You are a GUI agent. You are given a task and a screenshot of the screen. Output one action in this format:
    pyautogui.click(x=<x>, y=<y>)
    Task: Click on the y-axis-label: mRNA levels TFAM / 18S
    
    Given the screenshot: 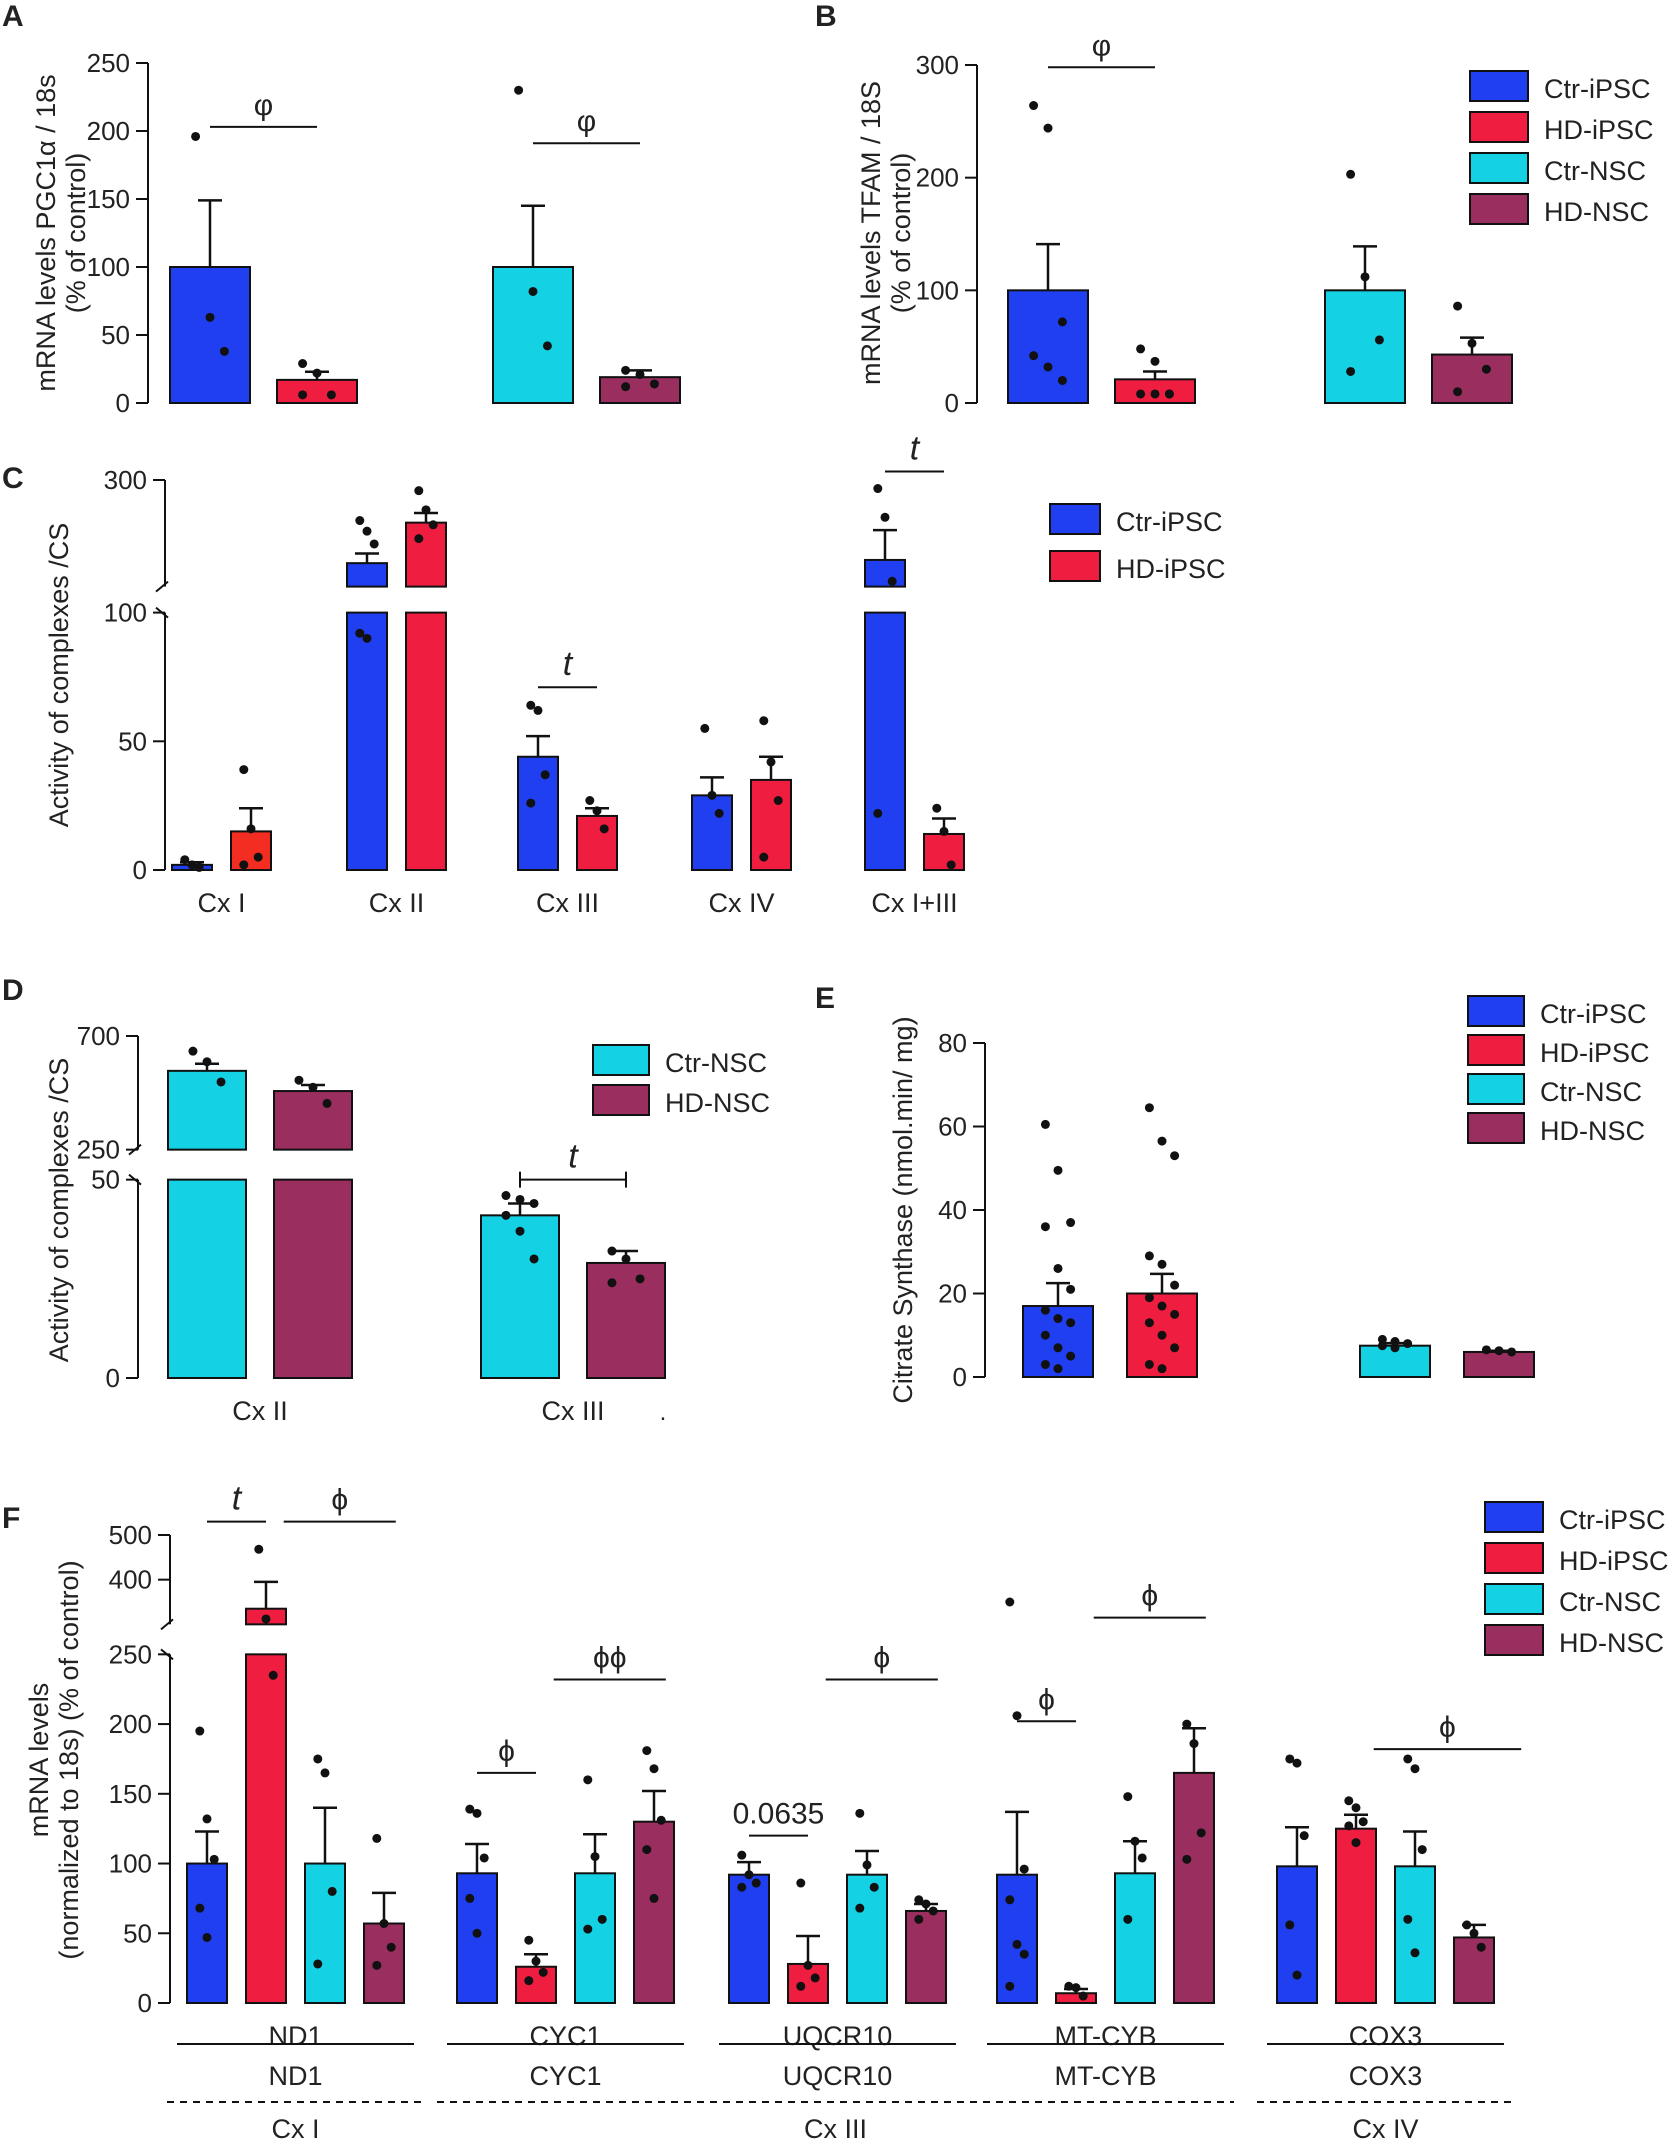 What is the action you would take?
    pyautogui.click(x=871, y=233)
    